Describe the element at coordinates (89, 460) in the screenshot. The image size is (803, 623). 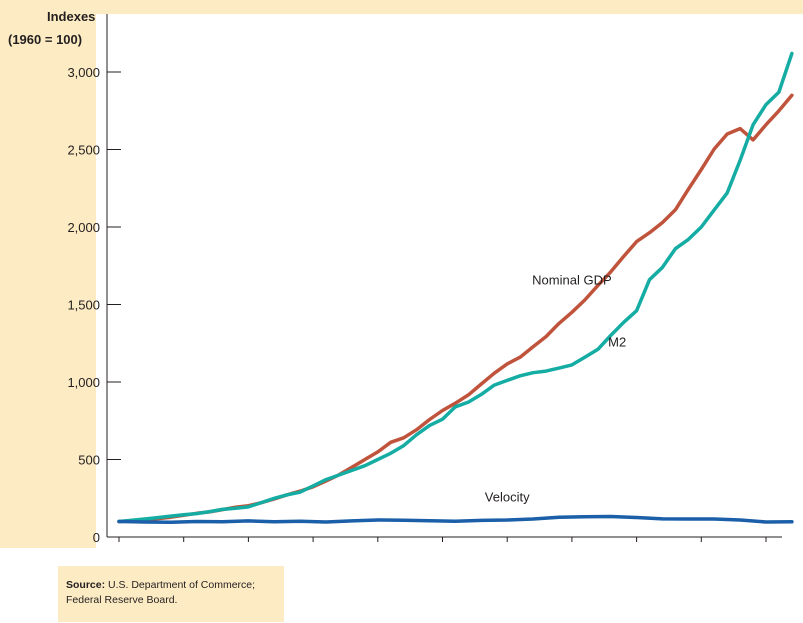
I see `y-tick-label: 500` at that location.